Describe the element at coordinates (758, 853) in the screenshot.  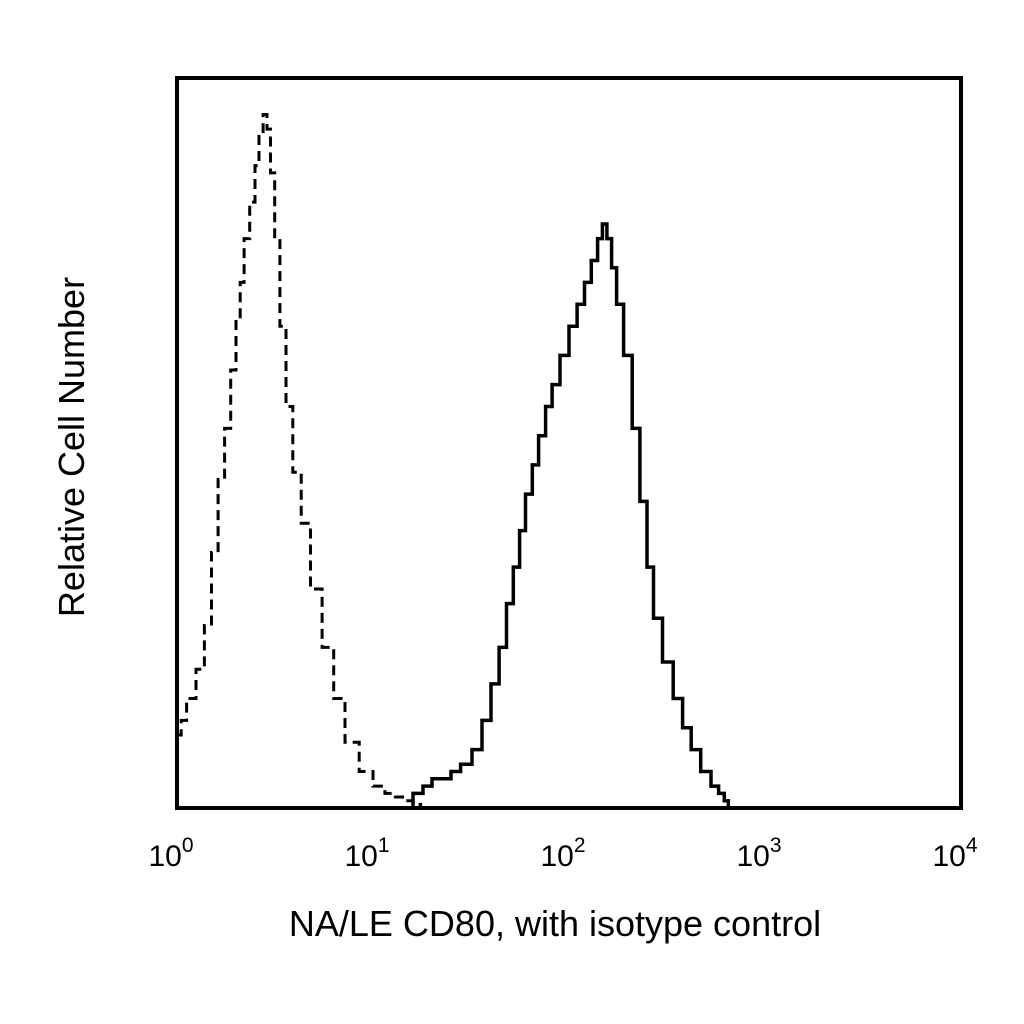
I see `x-tick-label: 10³` at that location.